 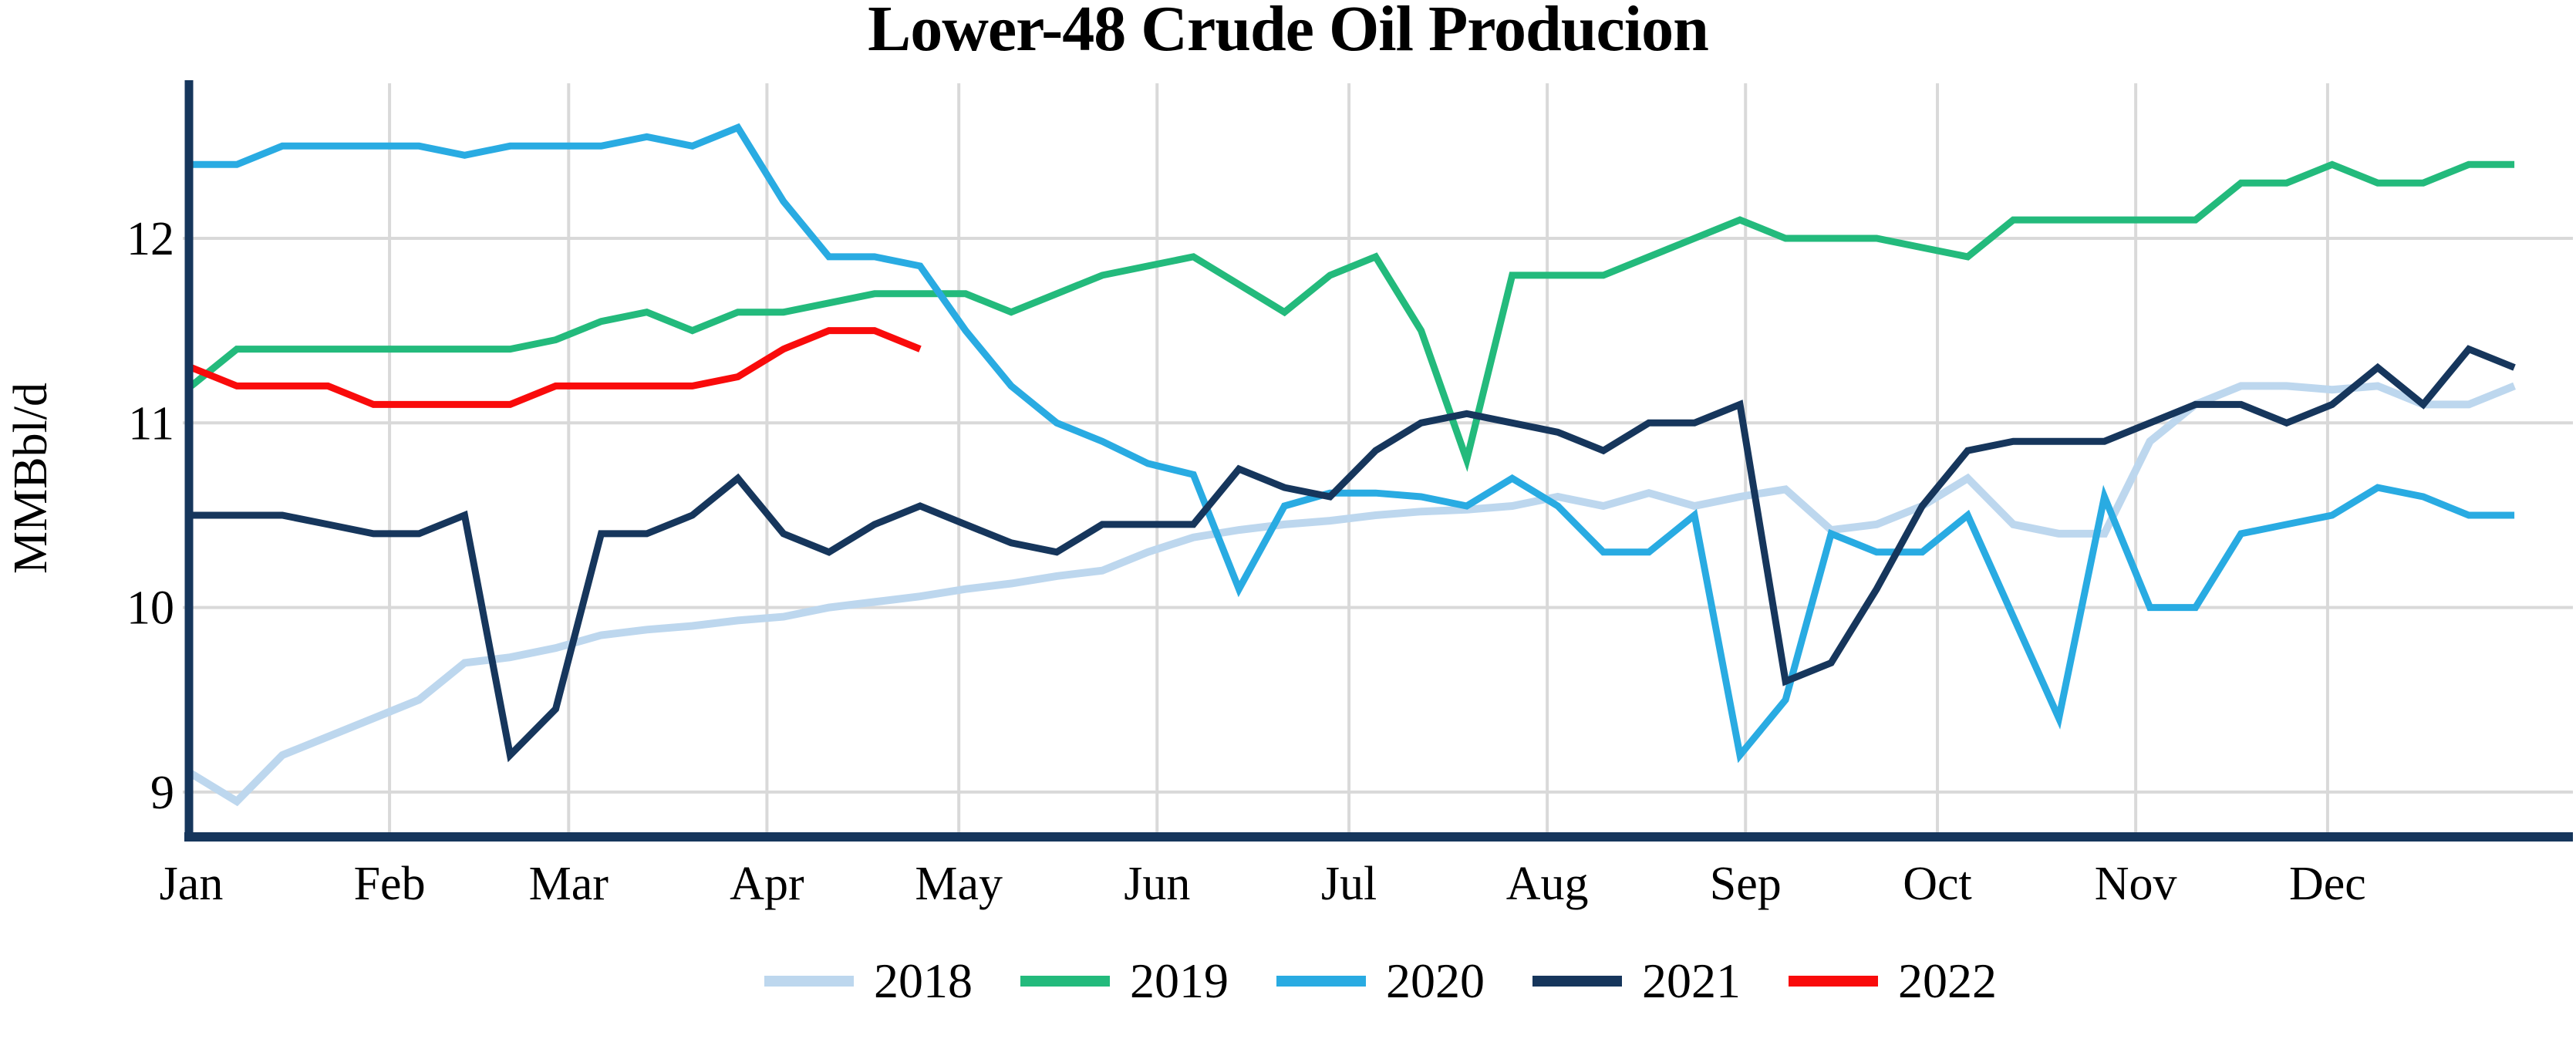 I want to click on x-tick-label-aug: Aug, so click(x=1547, y=884).